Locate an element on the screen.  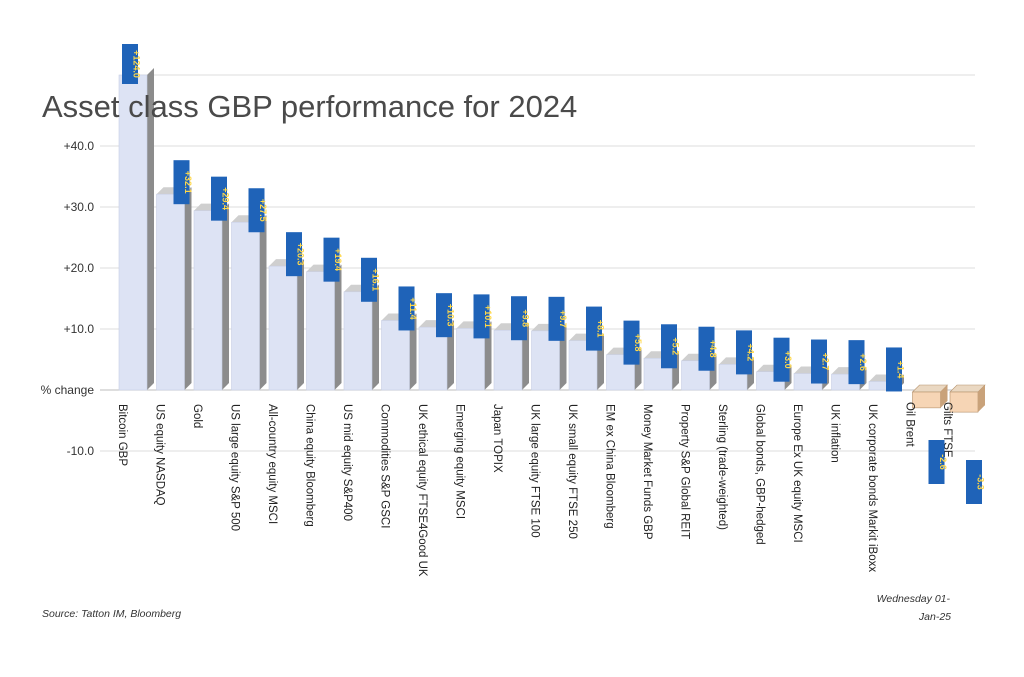
svg-text: +2.7 is located at coordinates (826, 362).